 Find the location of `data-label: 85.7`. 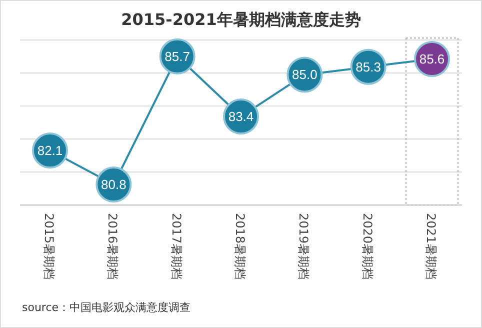

data-label: 85.7 is located at coordinates (177, 56).